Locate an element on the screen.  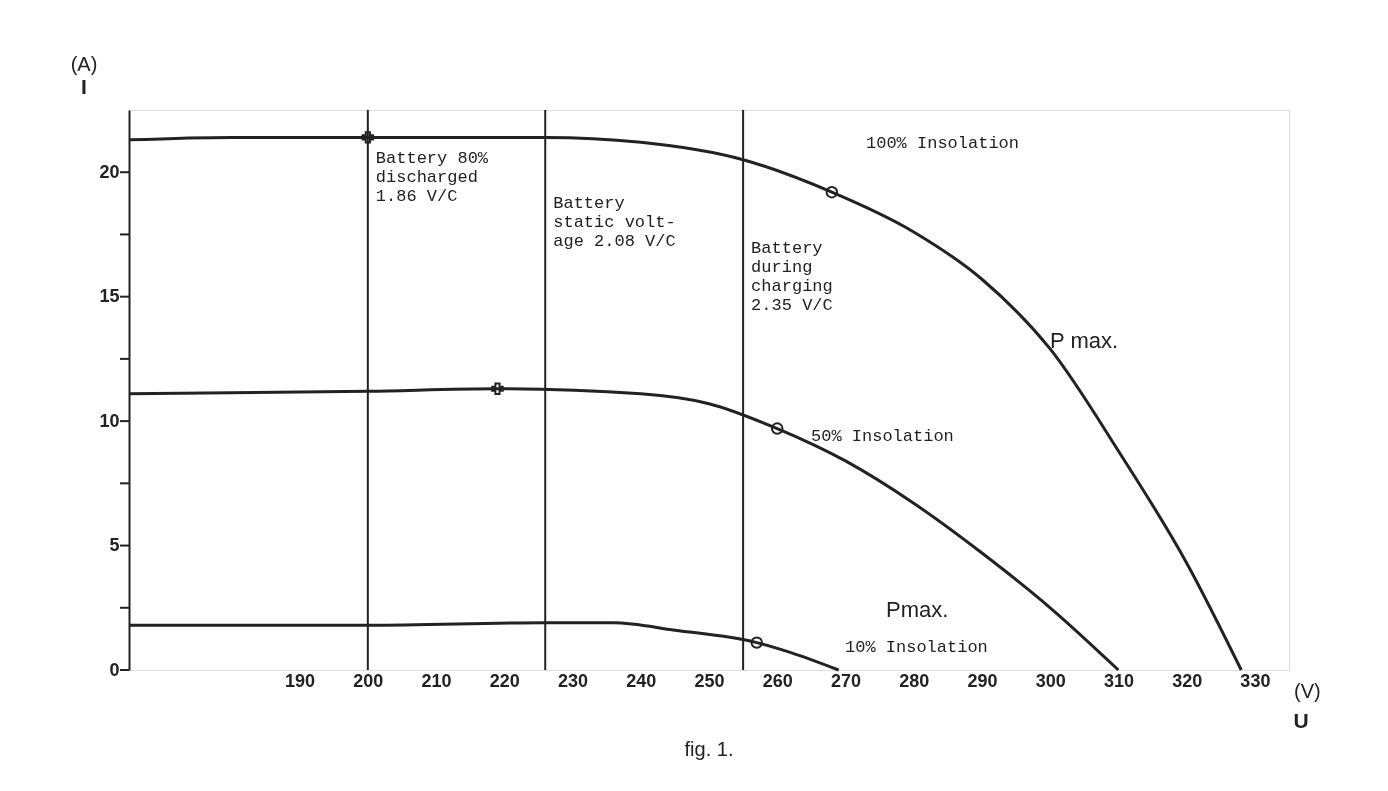
x-tick-label: 270 is located at coordinates (845, 680).